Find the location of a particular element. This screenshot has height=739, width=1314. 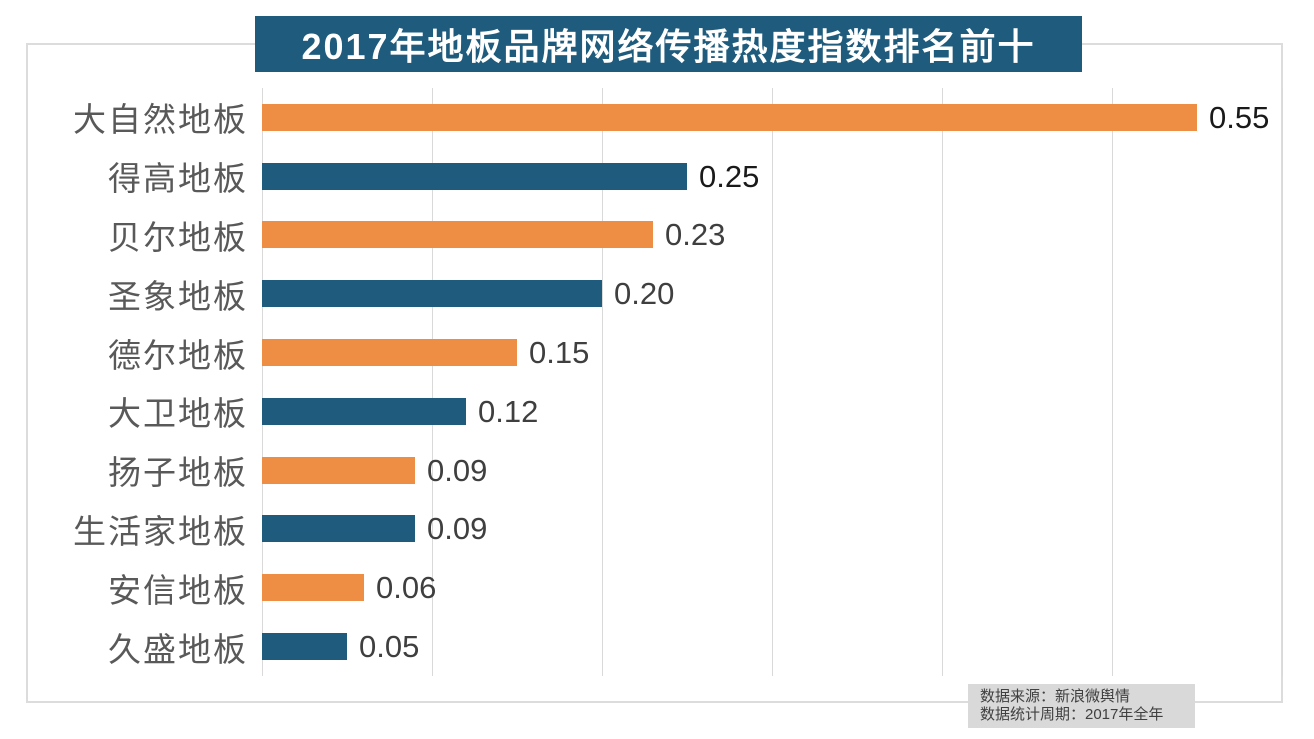

category-label: 扬子地板 is located at coordinates (178, 473).